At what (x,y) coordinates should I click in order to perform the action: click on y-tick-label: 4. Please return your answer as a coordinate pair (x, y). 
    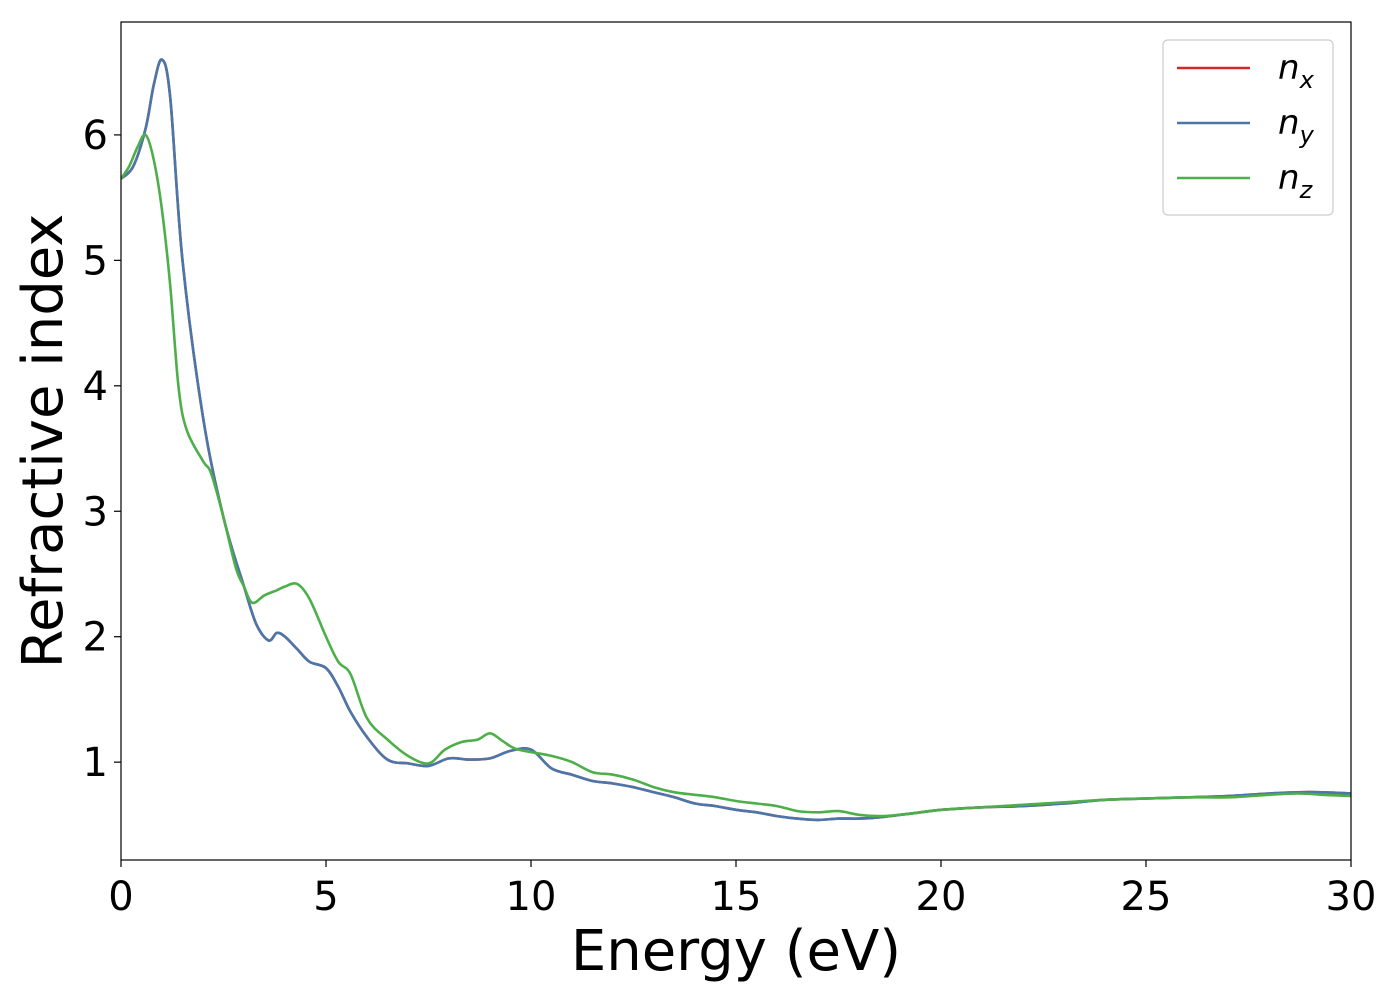
    Looking at the image, I should click on (95, 387).